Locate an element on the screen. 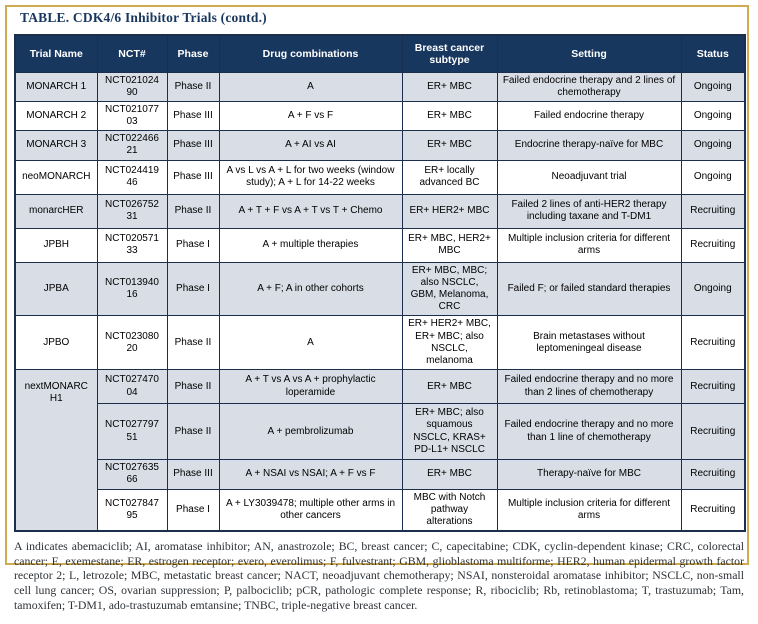 The image size is (758, 624). trial-name-cell: MONARCH 1 is located at coordinates (56, 86).